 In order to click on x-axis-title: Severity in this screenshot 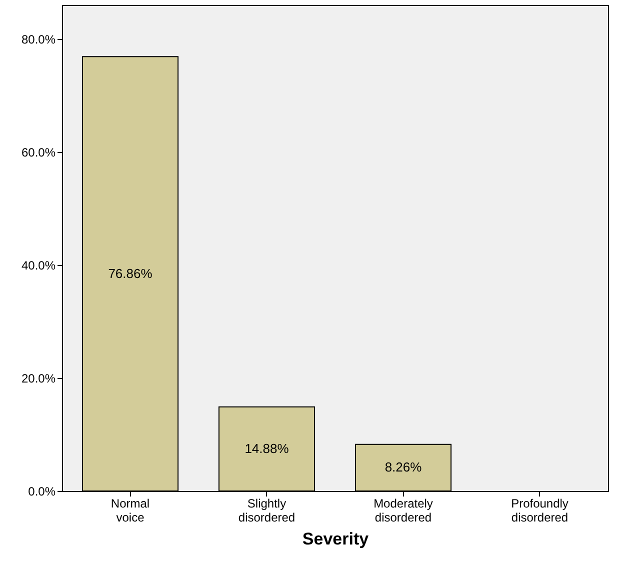, I will do `click(336, 539)`.